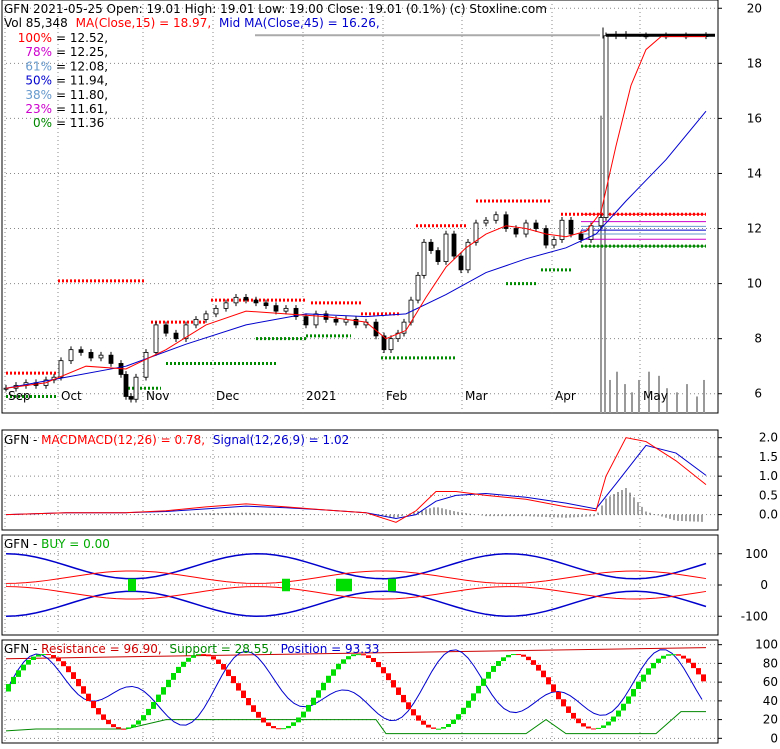  Describe the element at coordinates (299, 23) in the screenshot. I see `ma45-label: Mid MA(Close,45) = 16.26,` at that location.